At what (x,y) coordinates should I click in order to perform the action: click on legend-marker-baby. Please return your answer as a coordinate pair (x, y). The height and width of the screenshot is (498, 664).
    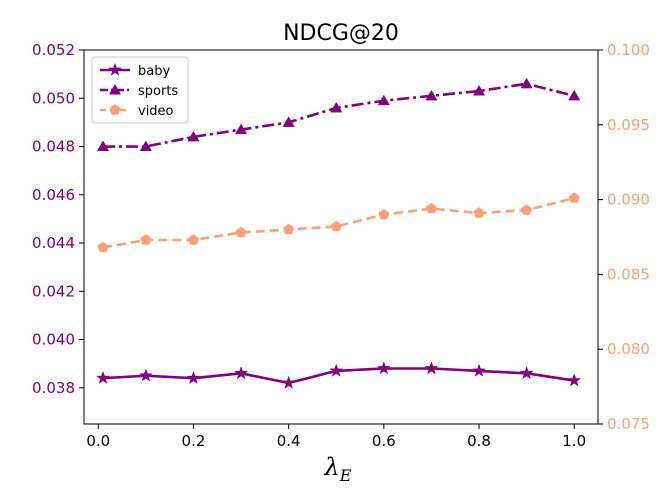
    Looking at the image, I should click on (115, 69).